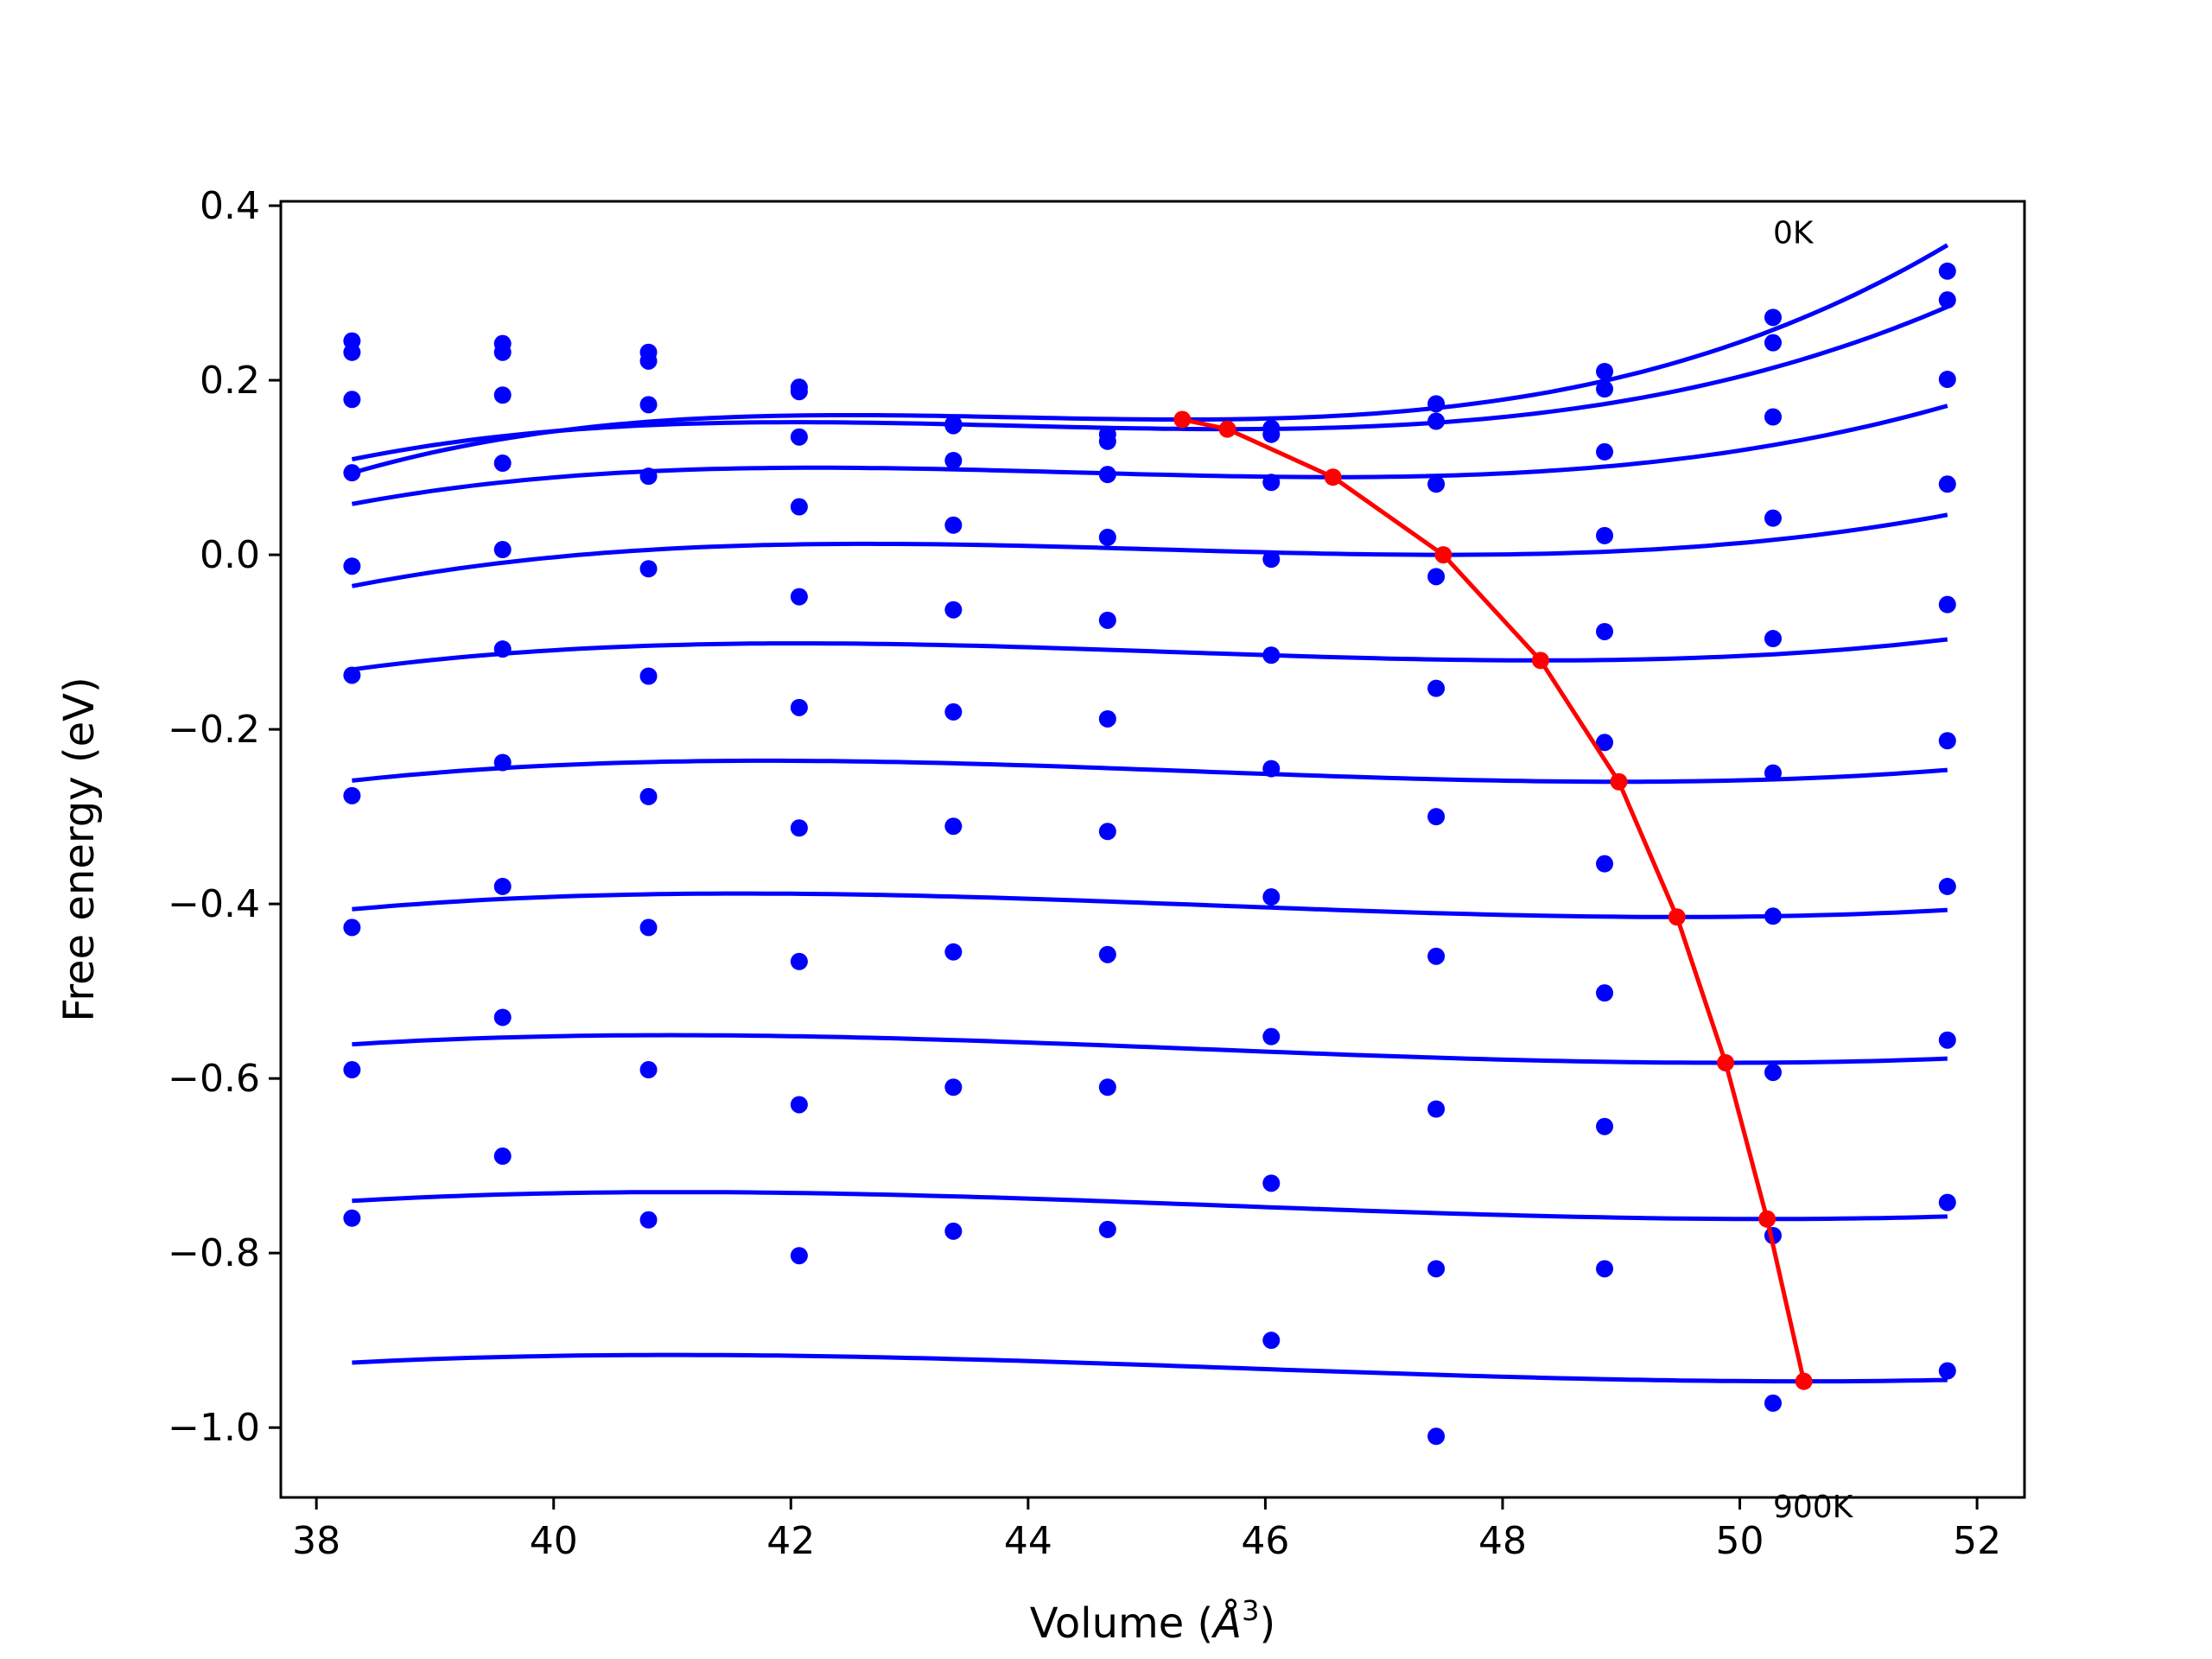 This screenshot has height=1659, width=2212. Describe the element at coordinates (1146, 1530) in the screenshot. I see `x-axis-ticks: 38 40 42 44 46 48 50 52` at that location.